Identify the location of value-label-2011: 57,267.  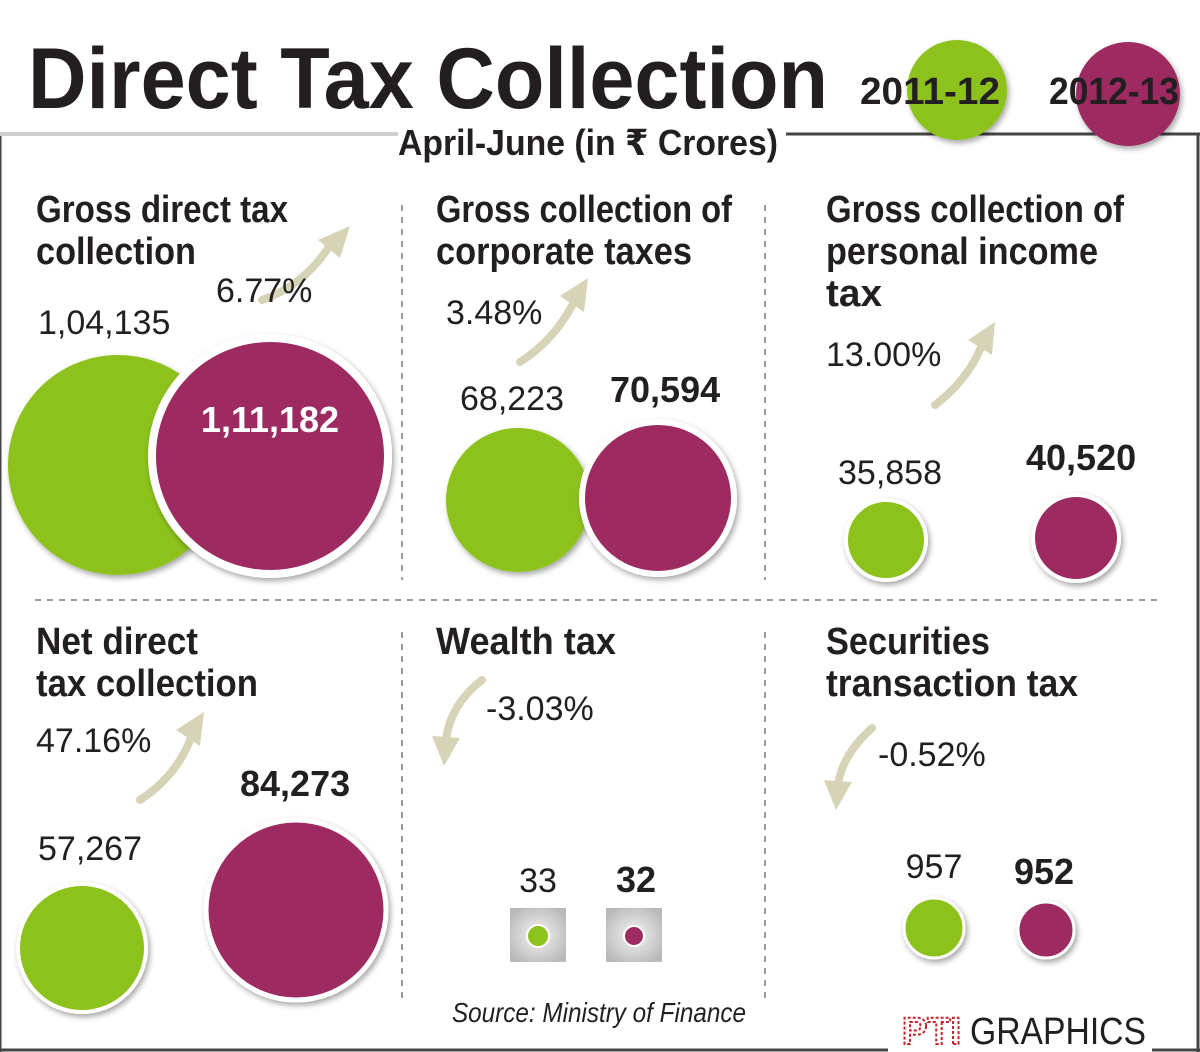
(90, 849).